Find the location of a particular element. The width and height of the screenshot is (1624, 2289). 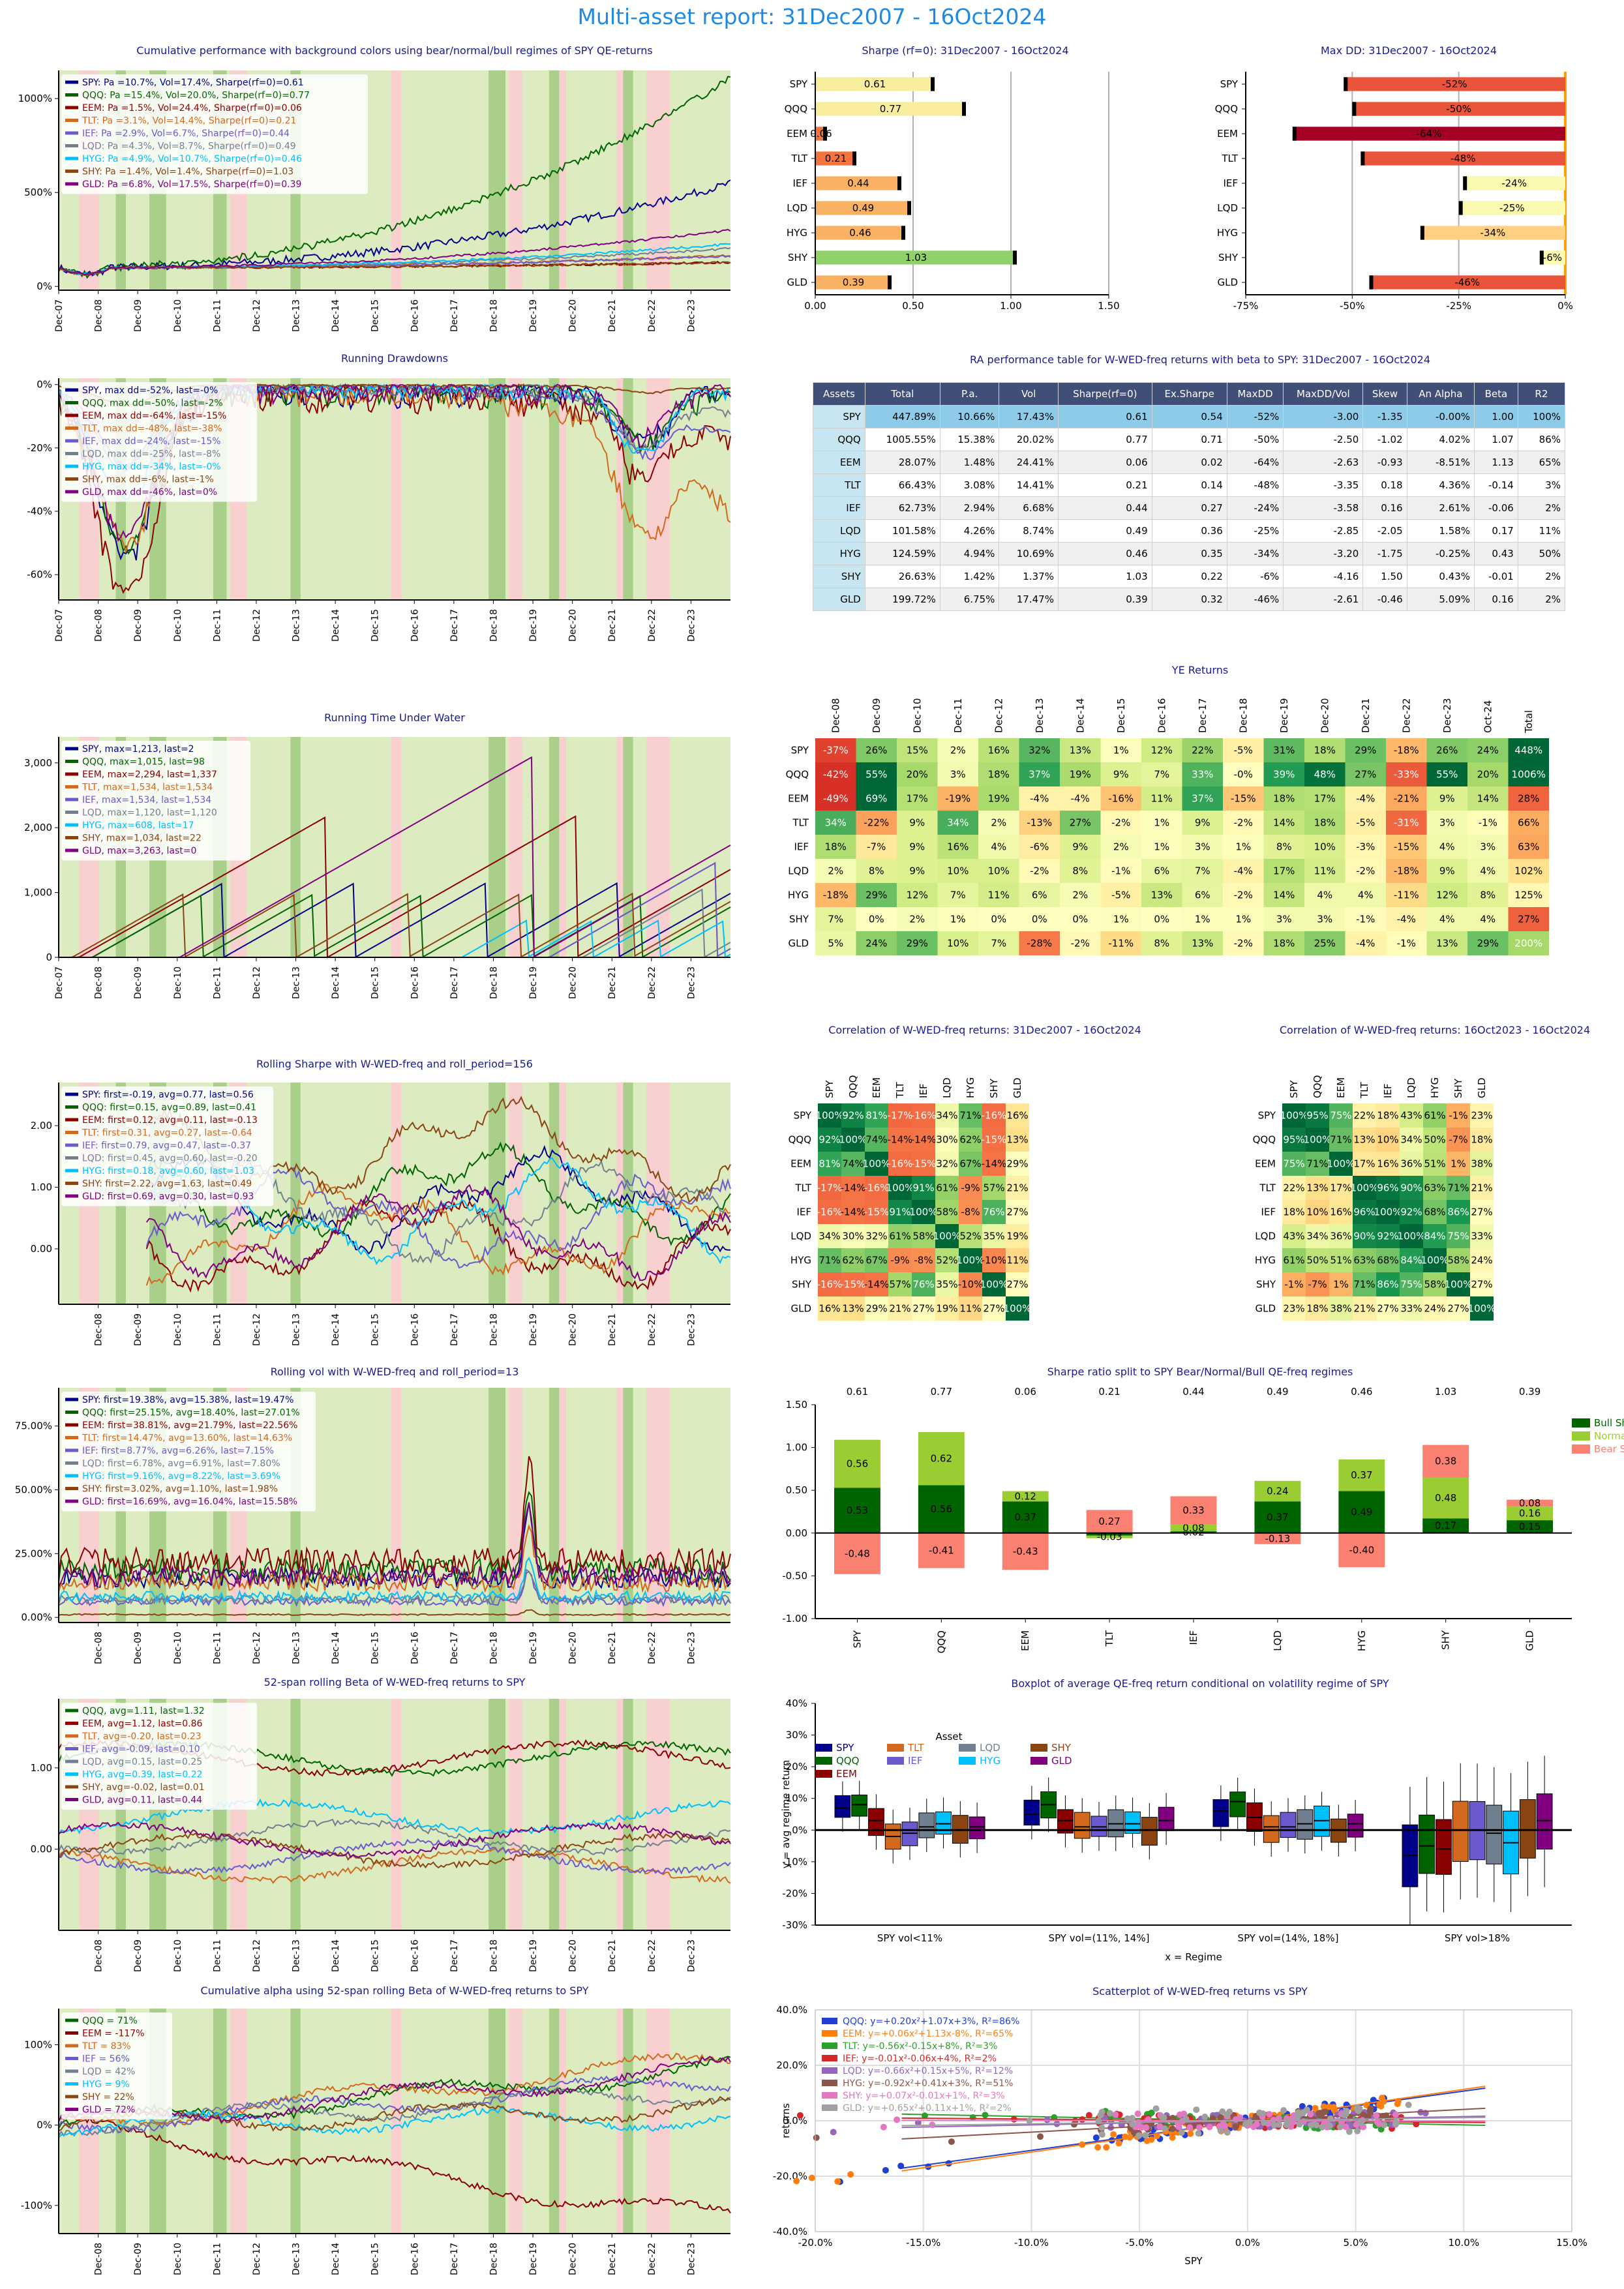

heatmap-value: 125% is located at coordinates (1528, 895).